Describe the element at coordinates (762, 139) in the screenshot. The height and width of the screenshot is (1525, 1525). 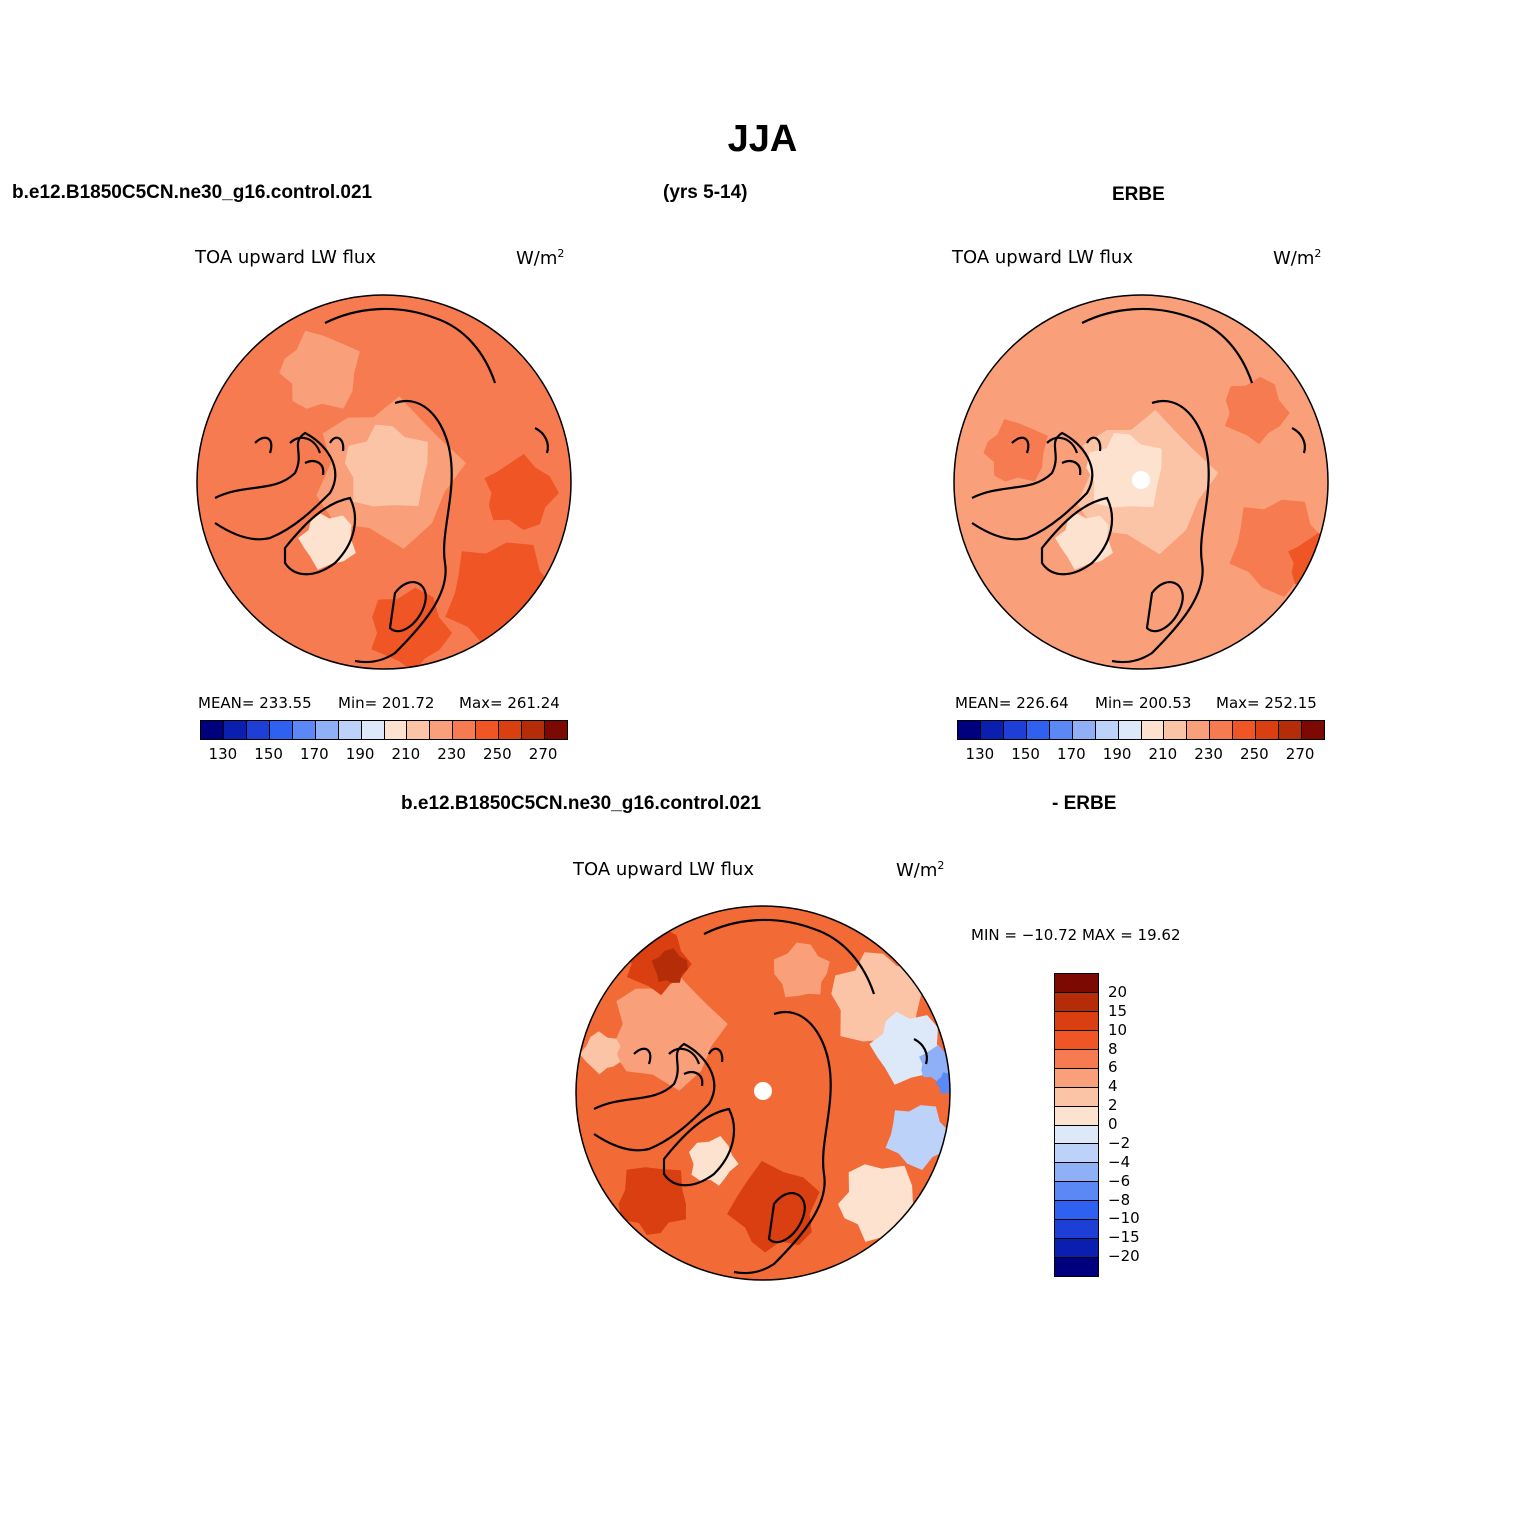
I see `figure-title: JJA` at that location.